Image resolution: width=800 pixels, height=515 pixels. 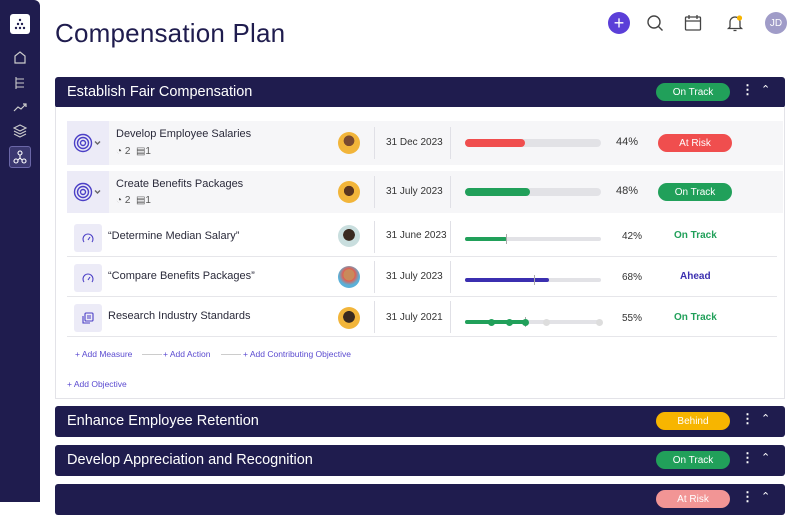 I want to click on home-icon, so click(x=20, y=57).